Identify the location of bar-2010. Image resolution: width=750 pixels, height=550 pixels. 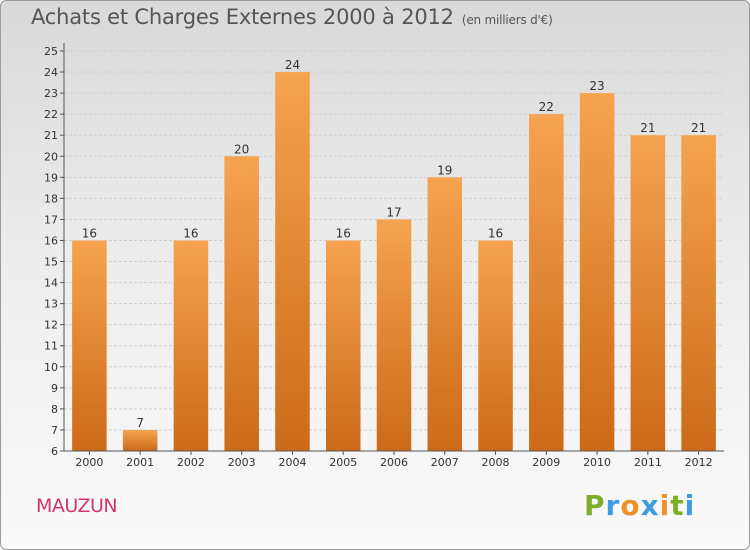
(597, 272).